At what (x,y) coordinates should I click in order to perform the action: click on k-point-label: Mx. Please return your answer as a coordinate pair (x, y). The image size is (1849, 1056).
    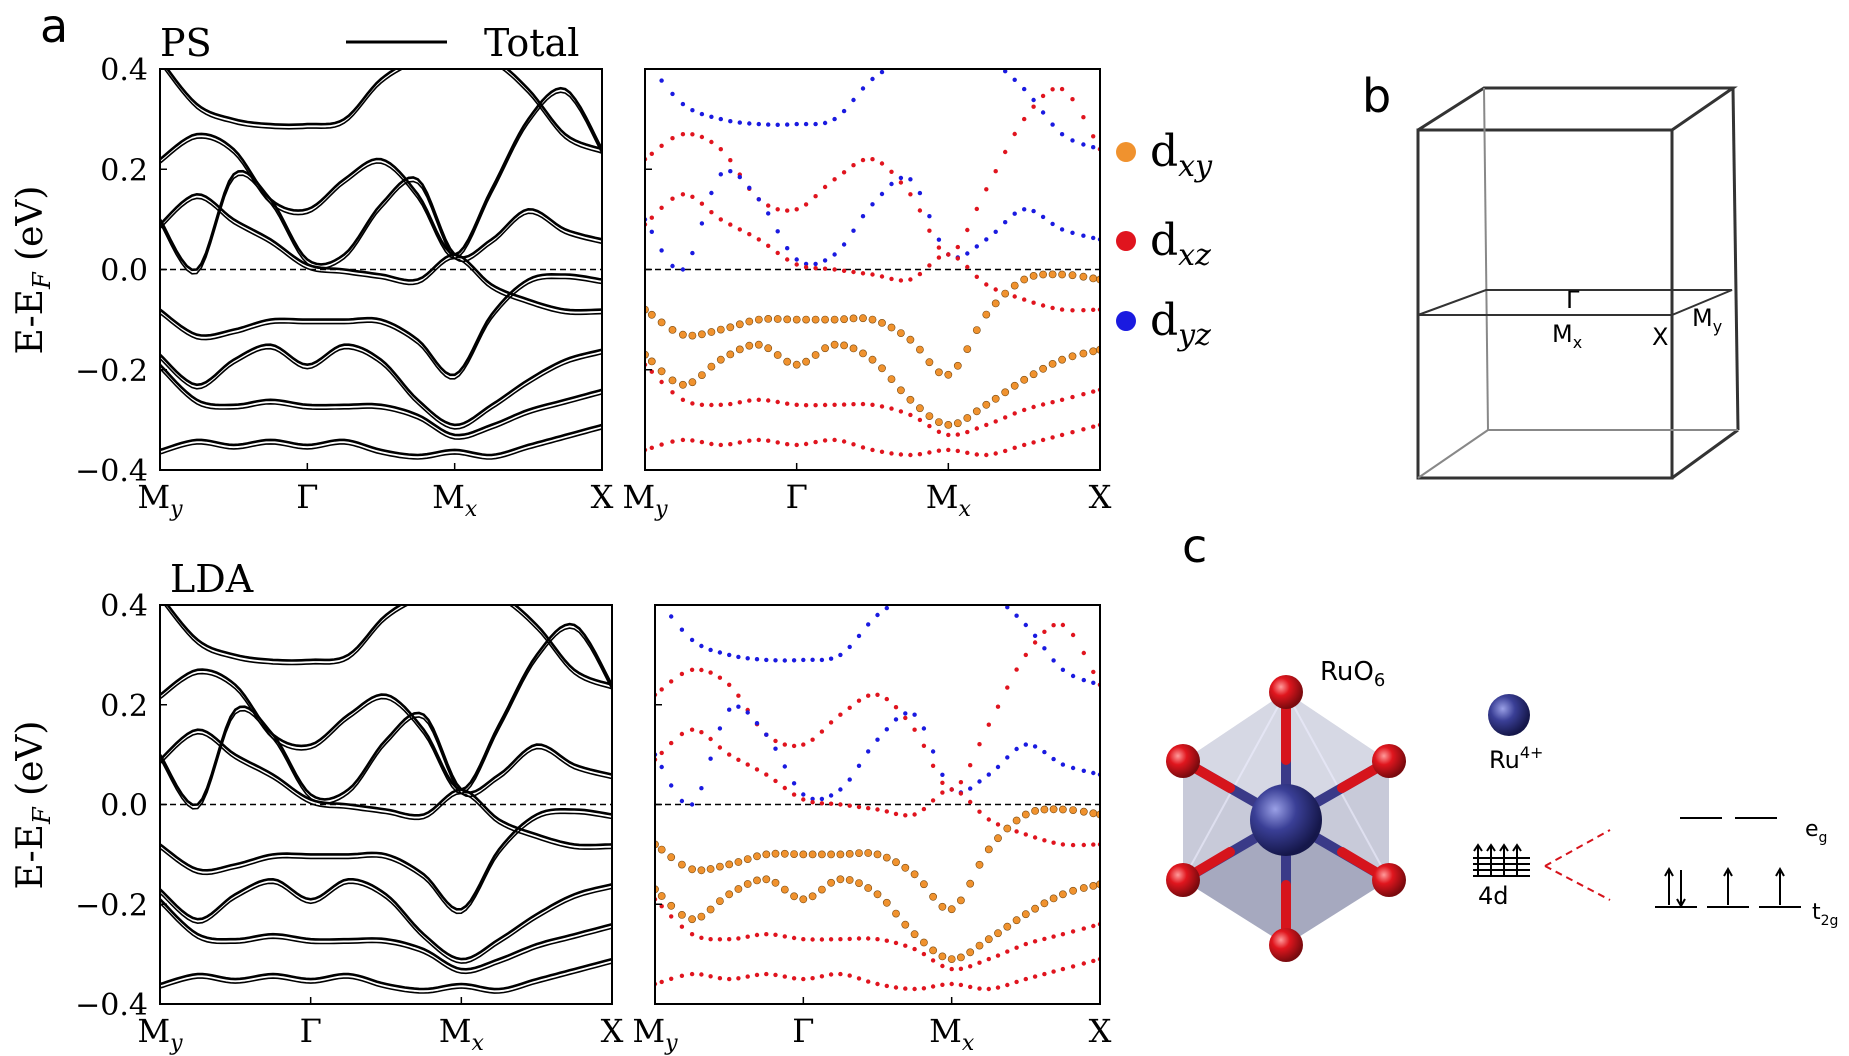
    Looking at the image, I should click on (952, 1034).